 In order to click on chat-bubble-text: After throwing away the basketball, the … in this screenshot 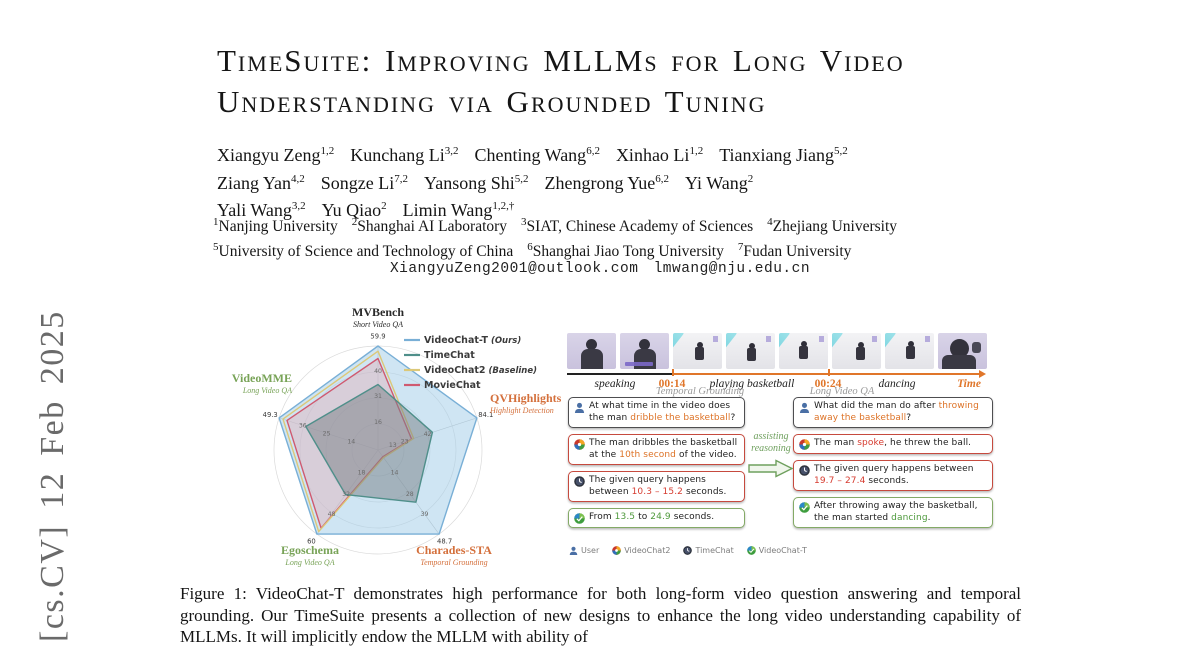, I will do `click(900, 512)`.